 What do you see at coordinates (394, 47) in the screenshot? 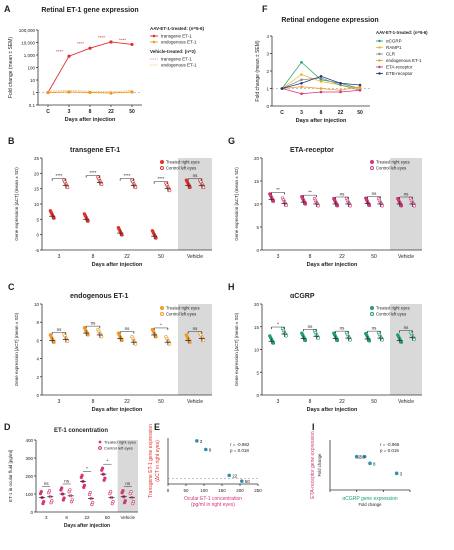
I see `panel-f-legend-label: RAMP1` at bounding box center [394, 47].